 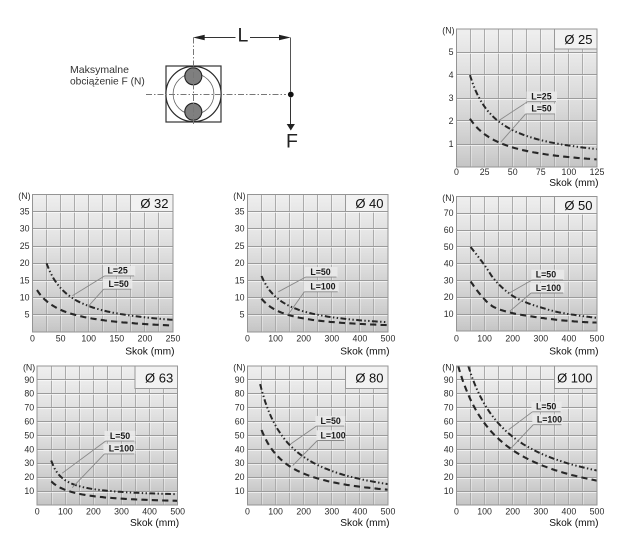 What do you see at coordinates (107, 82) in the screenshot?
I see `svg-text: obciążenie F (N)` at bounding box center [107, 82].